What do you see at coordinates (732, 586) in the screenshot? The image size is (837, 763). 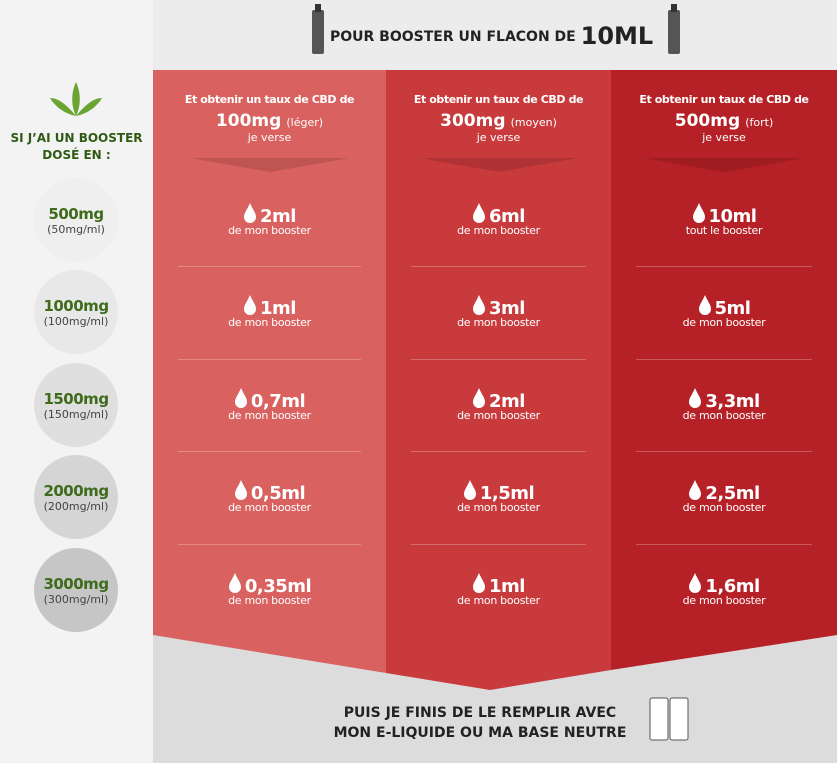 I see `amount: 1,6ml` at bounding box center [732, 586].